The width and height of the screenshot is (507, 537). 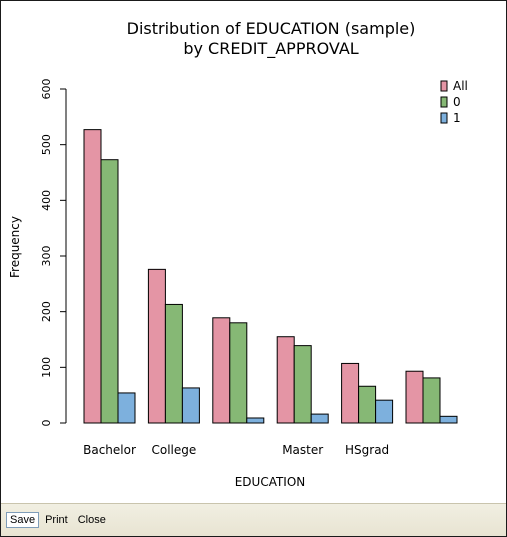 What do you see at coordinates (350, 393) in the screenshot?
I see `bar-all-hsgrad` at bounding box center [350, 393].